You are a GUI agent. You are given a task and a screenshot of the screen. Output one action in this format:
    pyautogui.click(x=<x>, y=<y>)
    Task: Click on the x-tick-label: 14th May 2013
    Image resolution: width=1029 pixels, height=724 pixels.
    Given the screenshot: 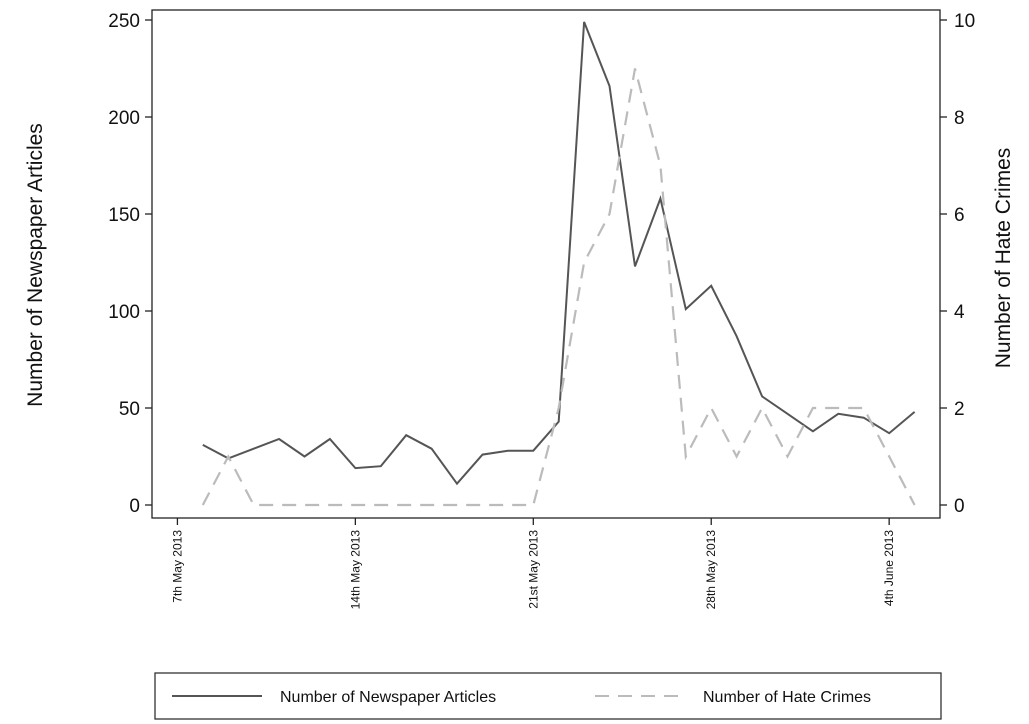 What is the action you would take?
    pyautogui.click(x=355, y=570)
    